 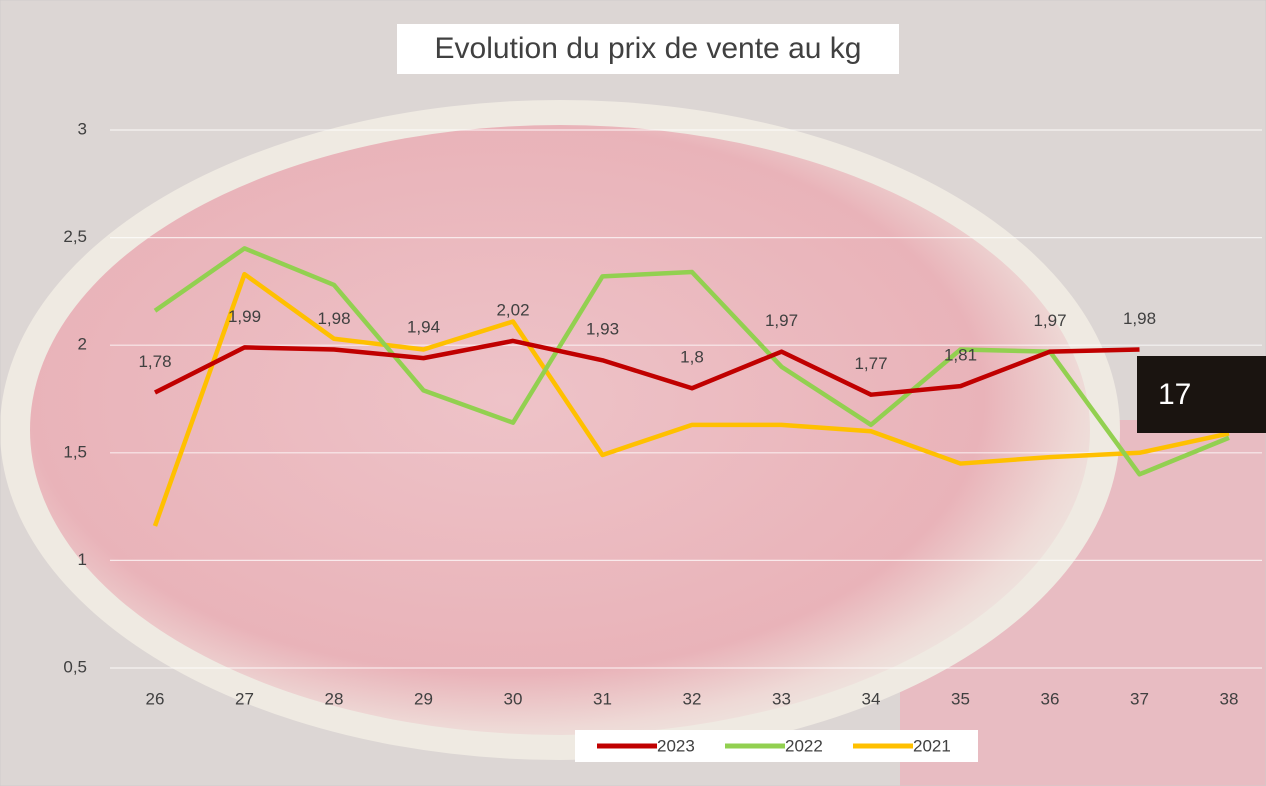 What do you see at coordinates (646, 367) in the screenshot?
I see `series-line` at bounding box center [646, 367].